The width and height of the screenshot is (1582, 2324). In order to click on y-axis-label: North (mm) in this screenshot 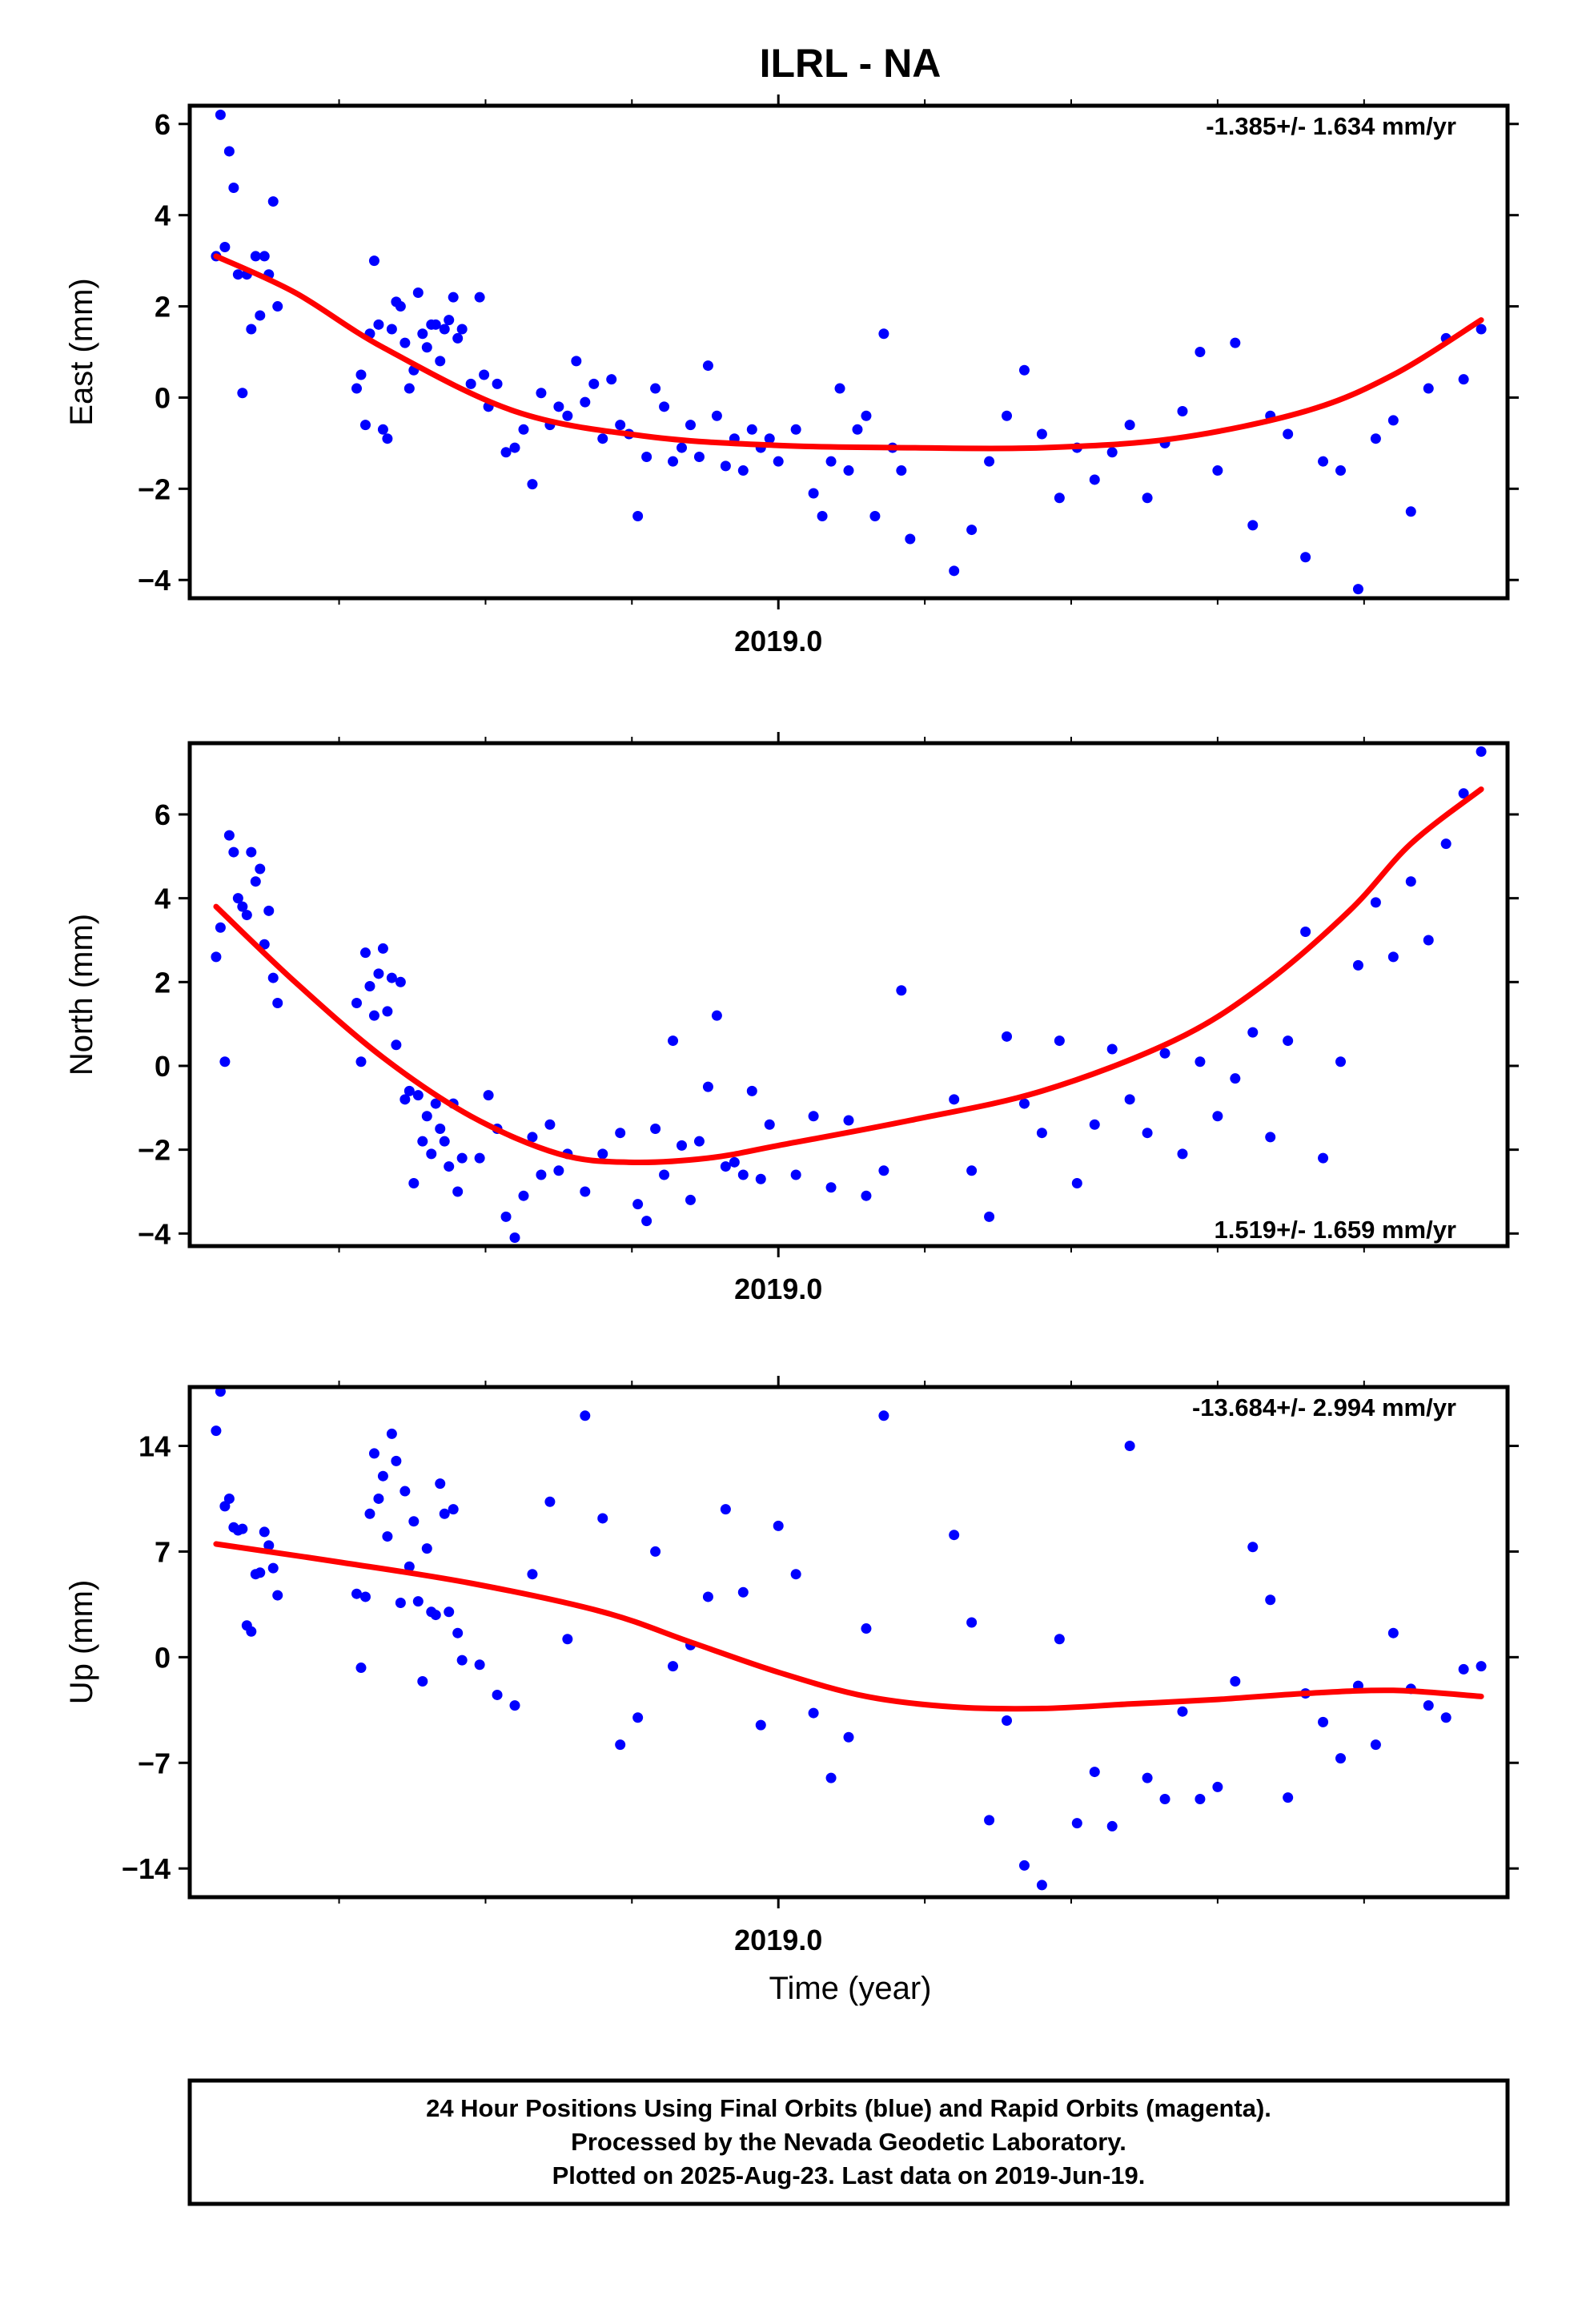, I will do `click(81, 995)`.